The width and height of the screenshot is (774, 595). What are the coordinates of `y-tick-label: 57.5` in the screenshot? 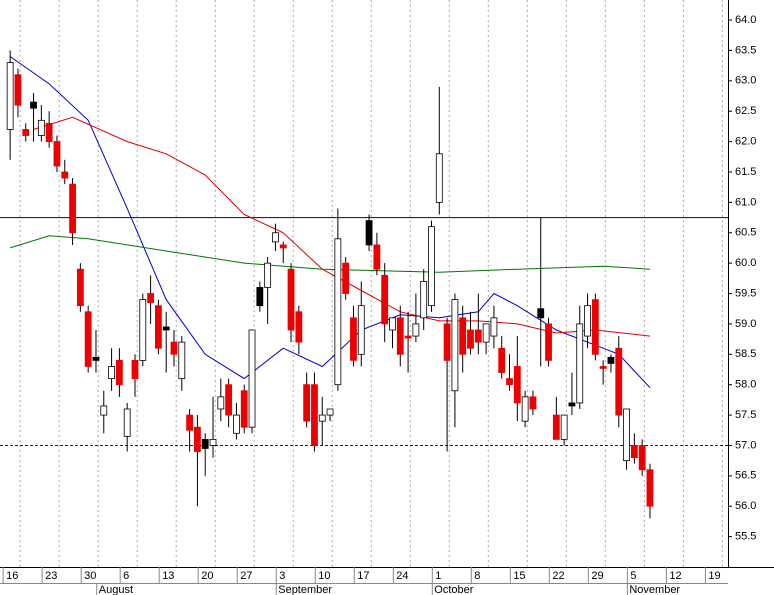 It's located at (745, 415).